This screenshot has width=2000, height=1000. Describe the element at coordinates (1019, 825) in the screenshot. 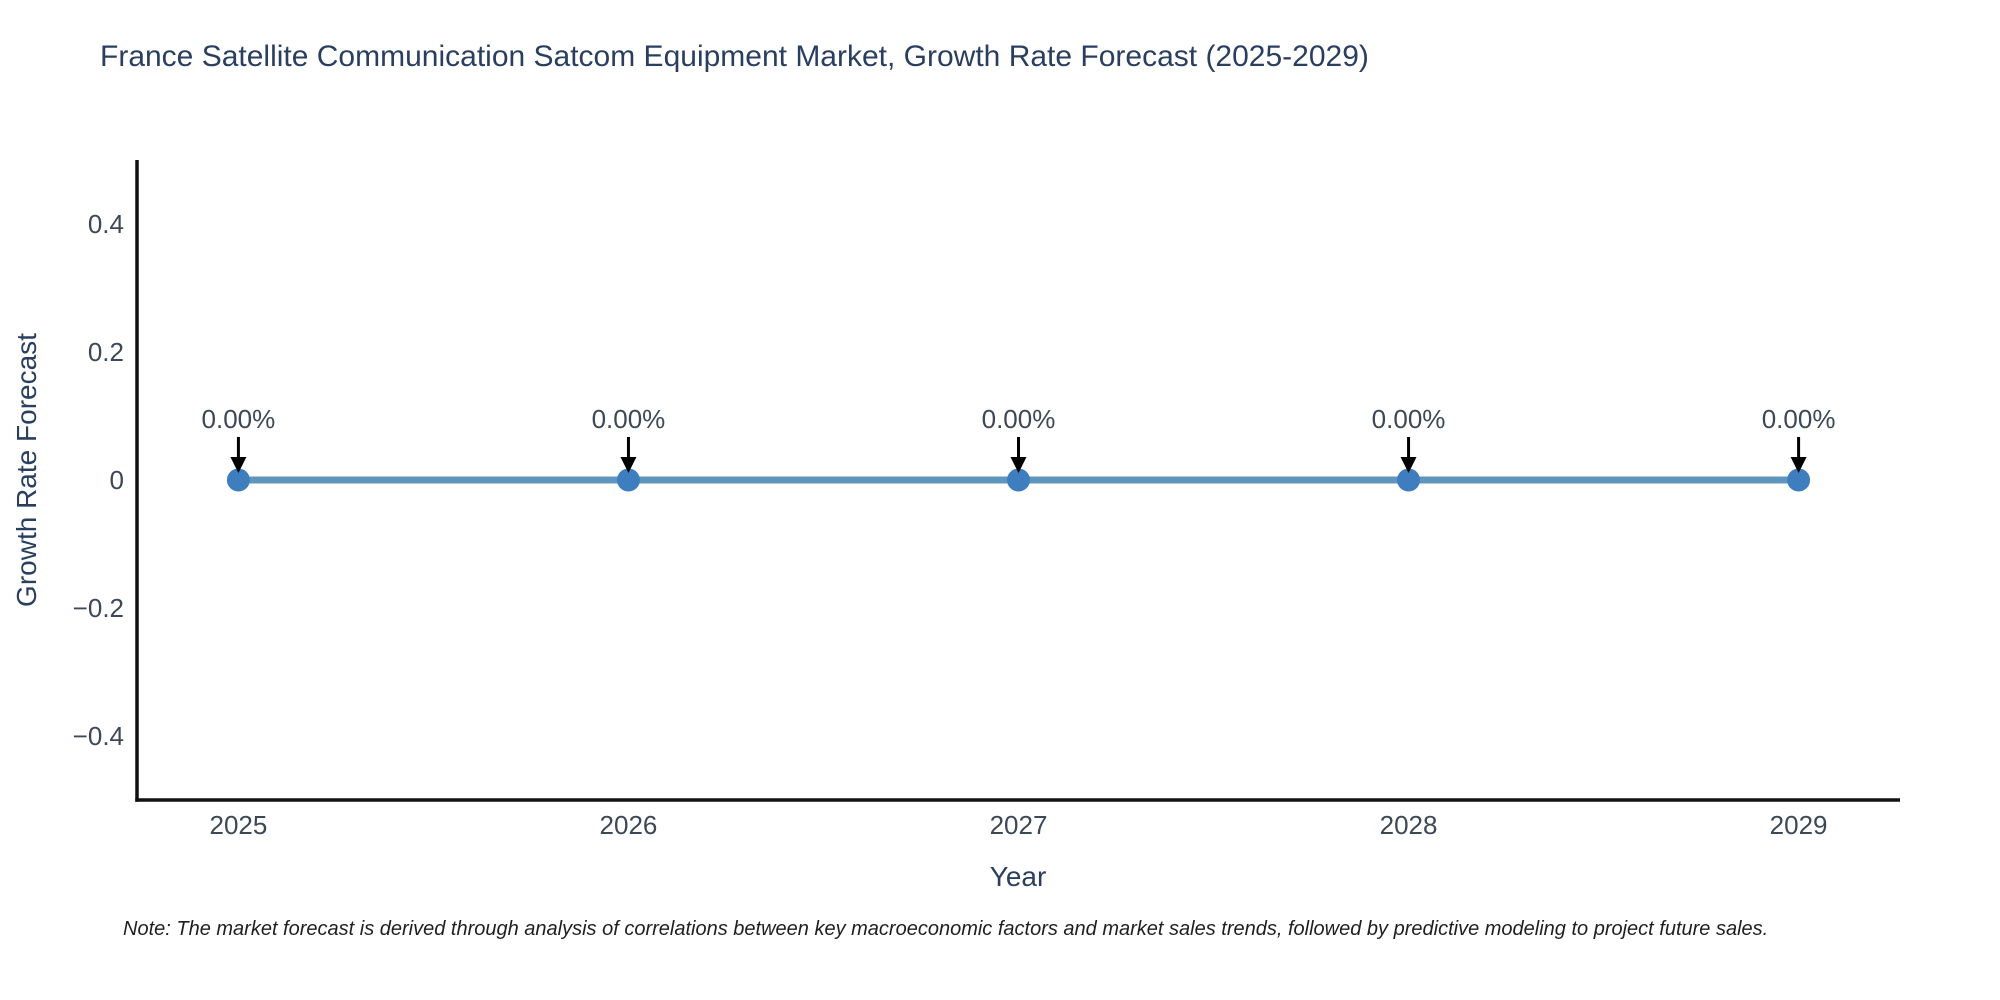

I see `x-tick-label: 2027` at that location.